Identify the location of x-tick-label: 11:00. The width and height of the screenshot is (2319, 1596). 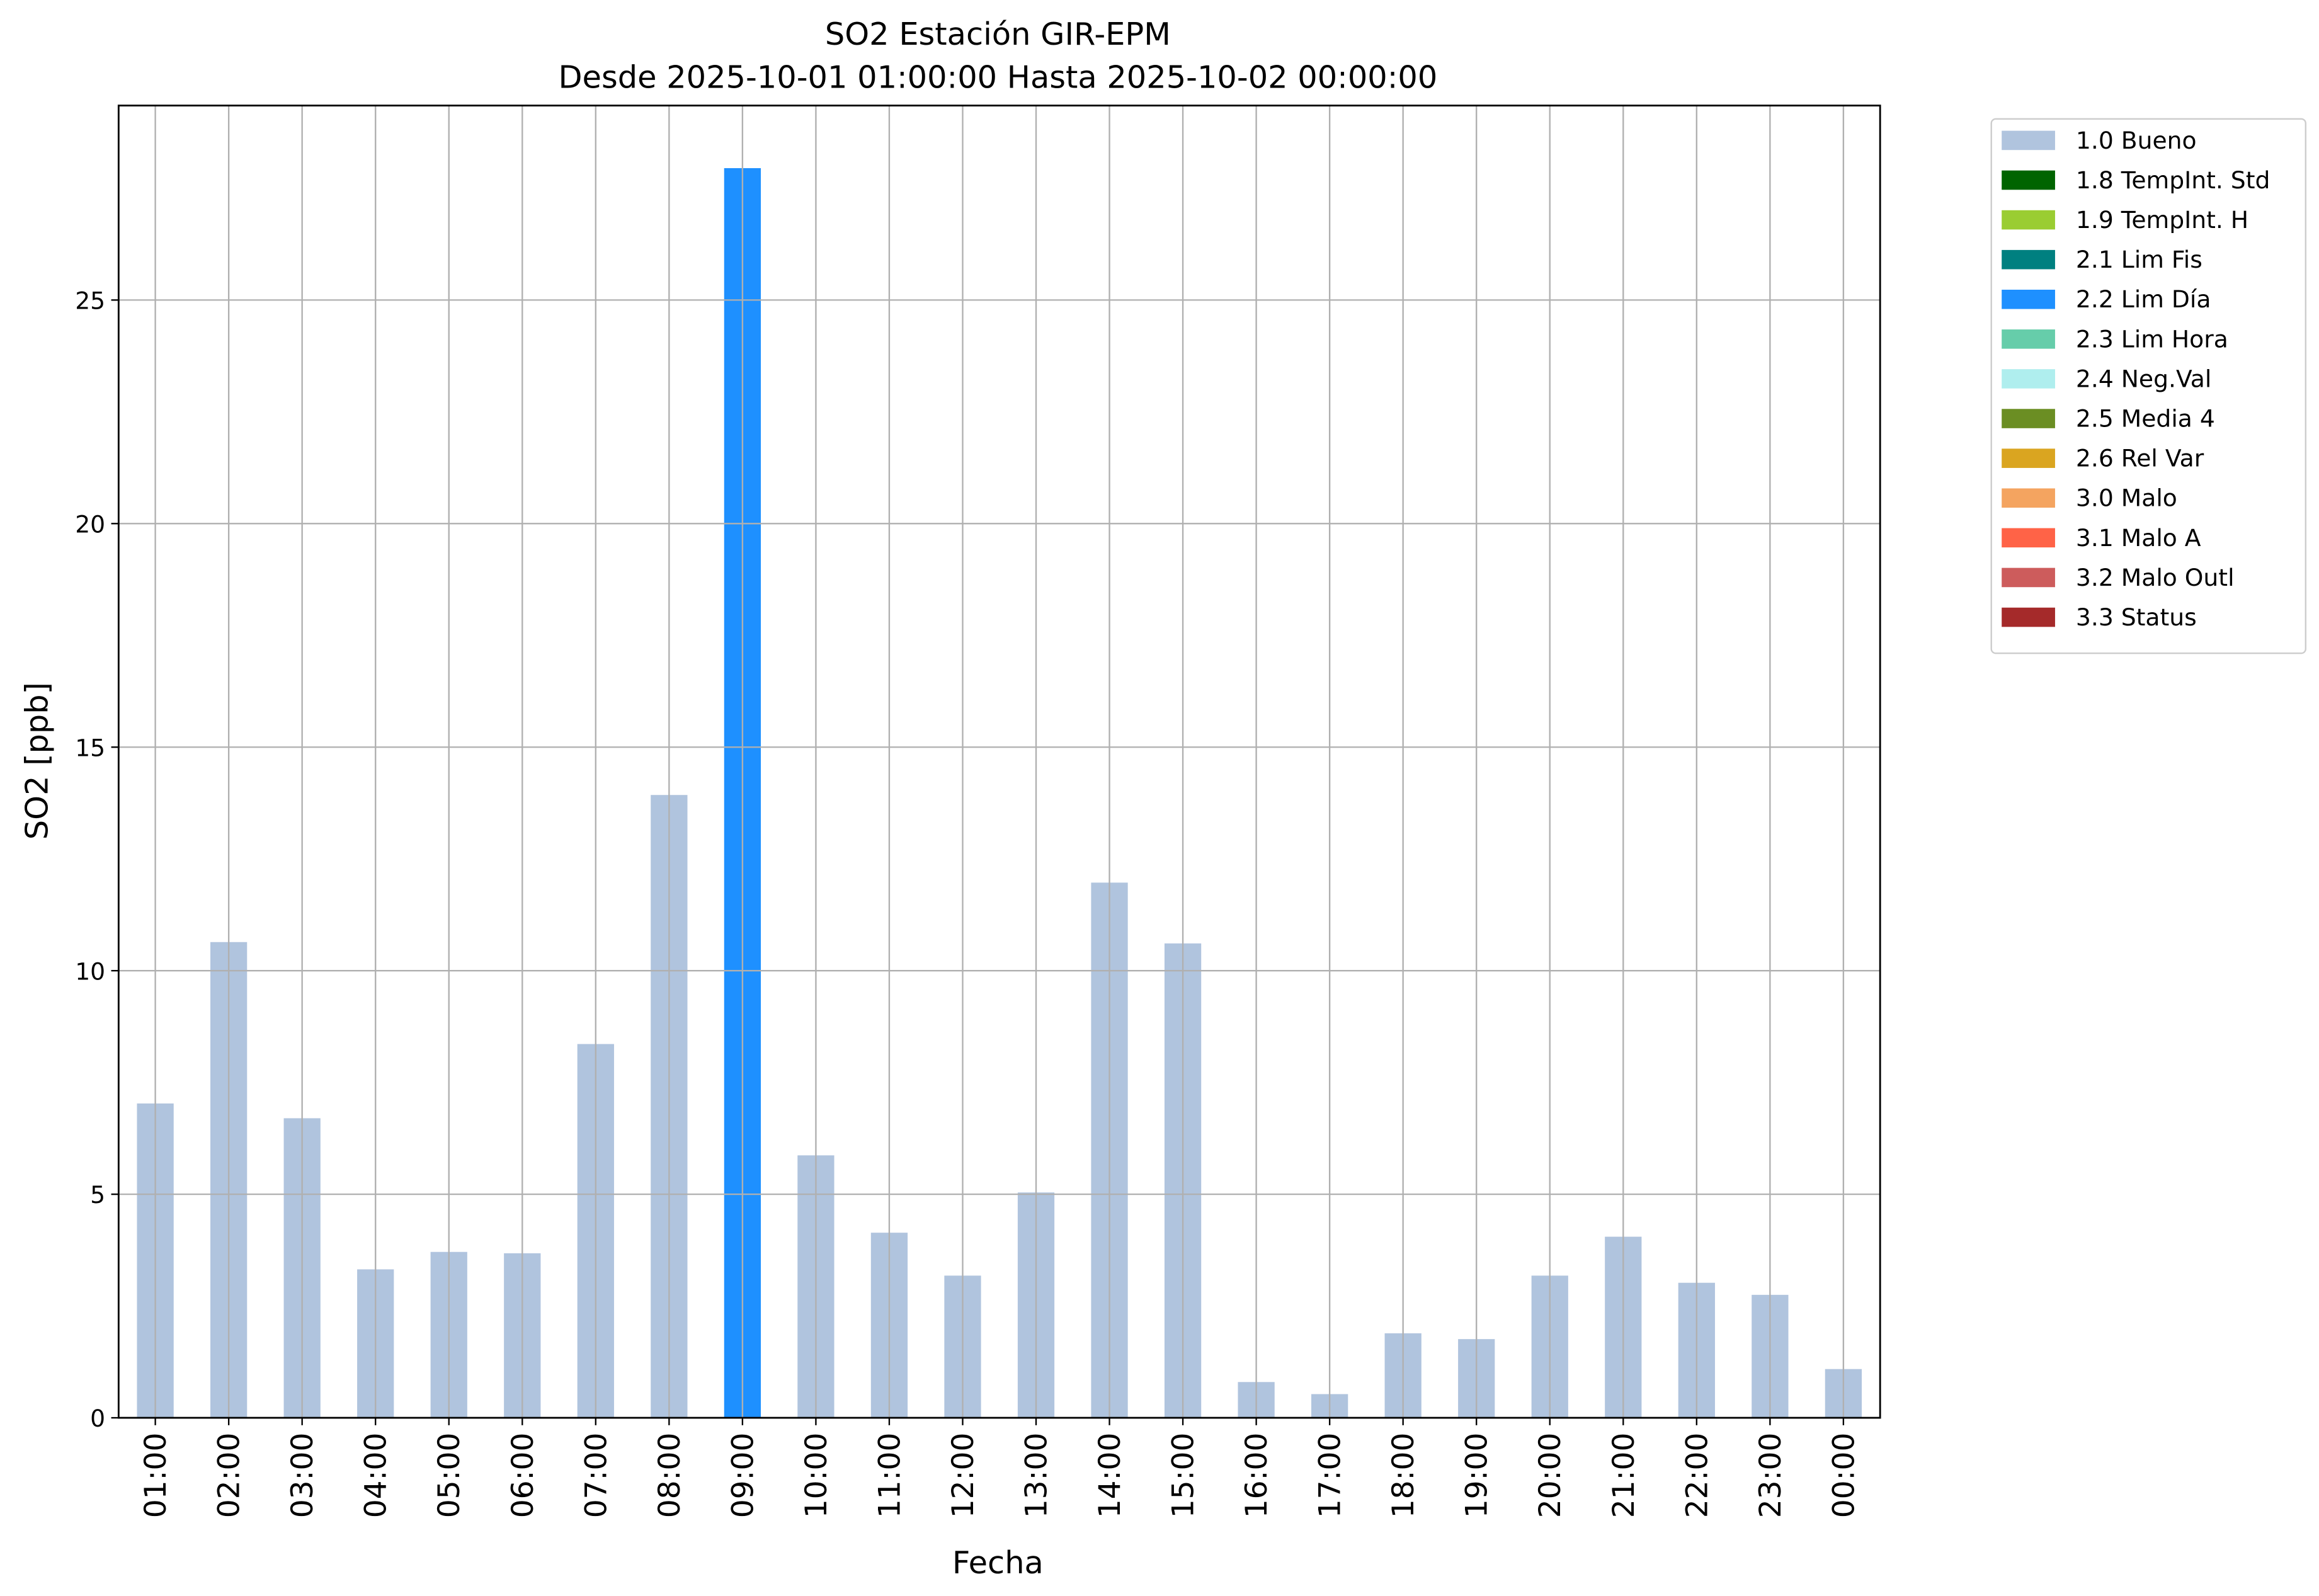
(889, 1476).